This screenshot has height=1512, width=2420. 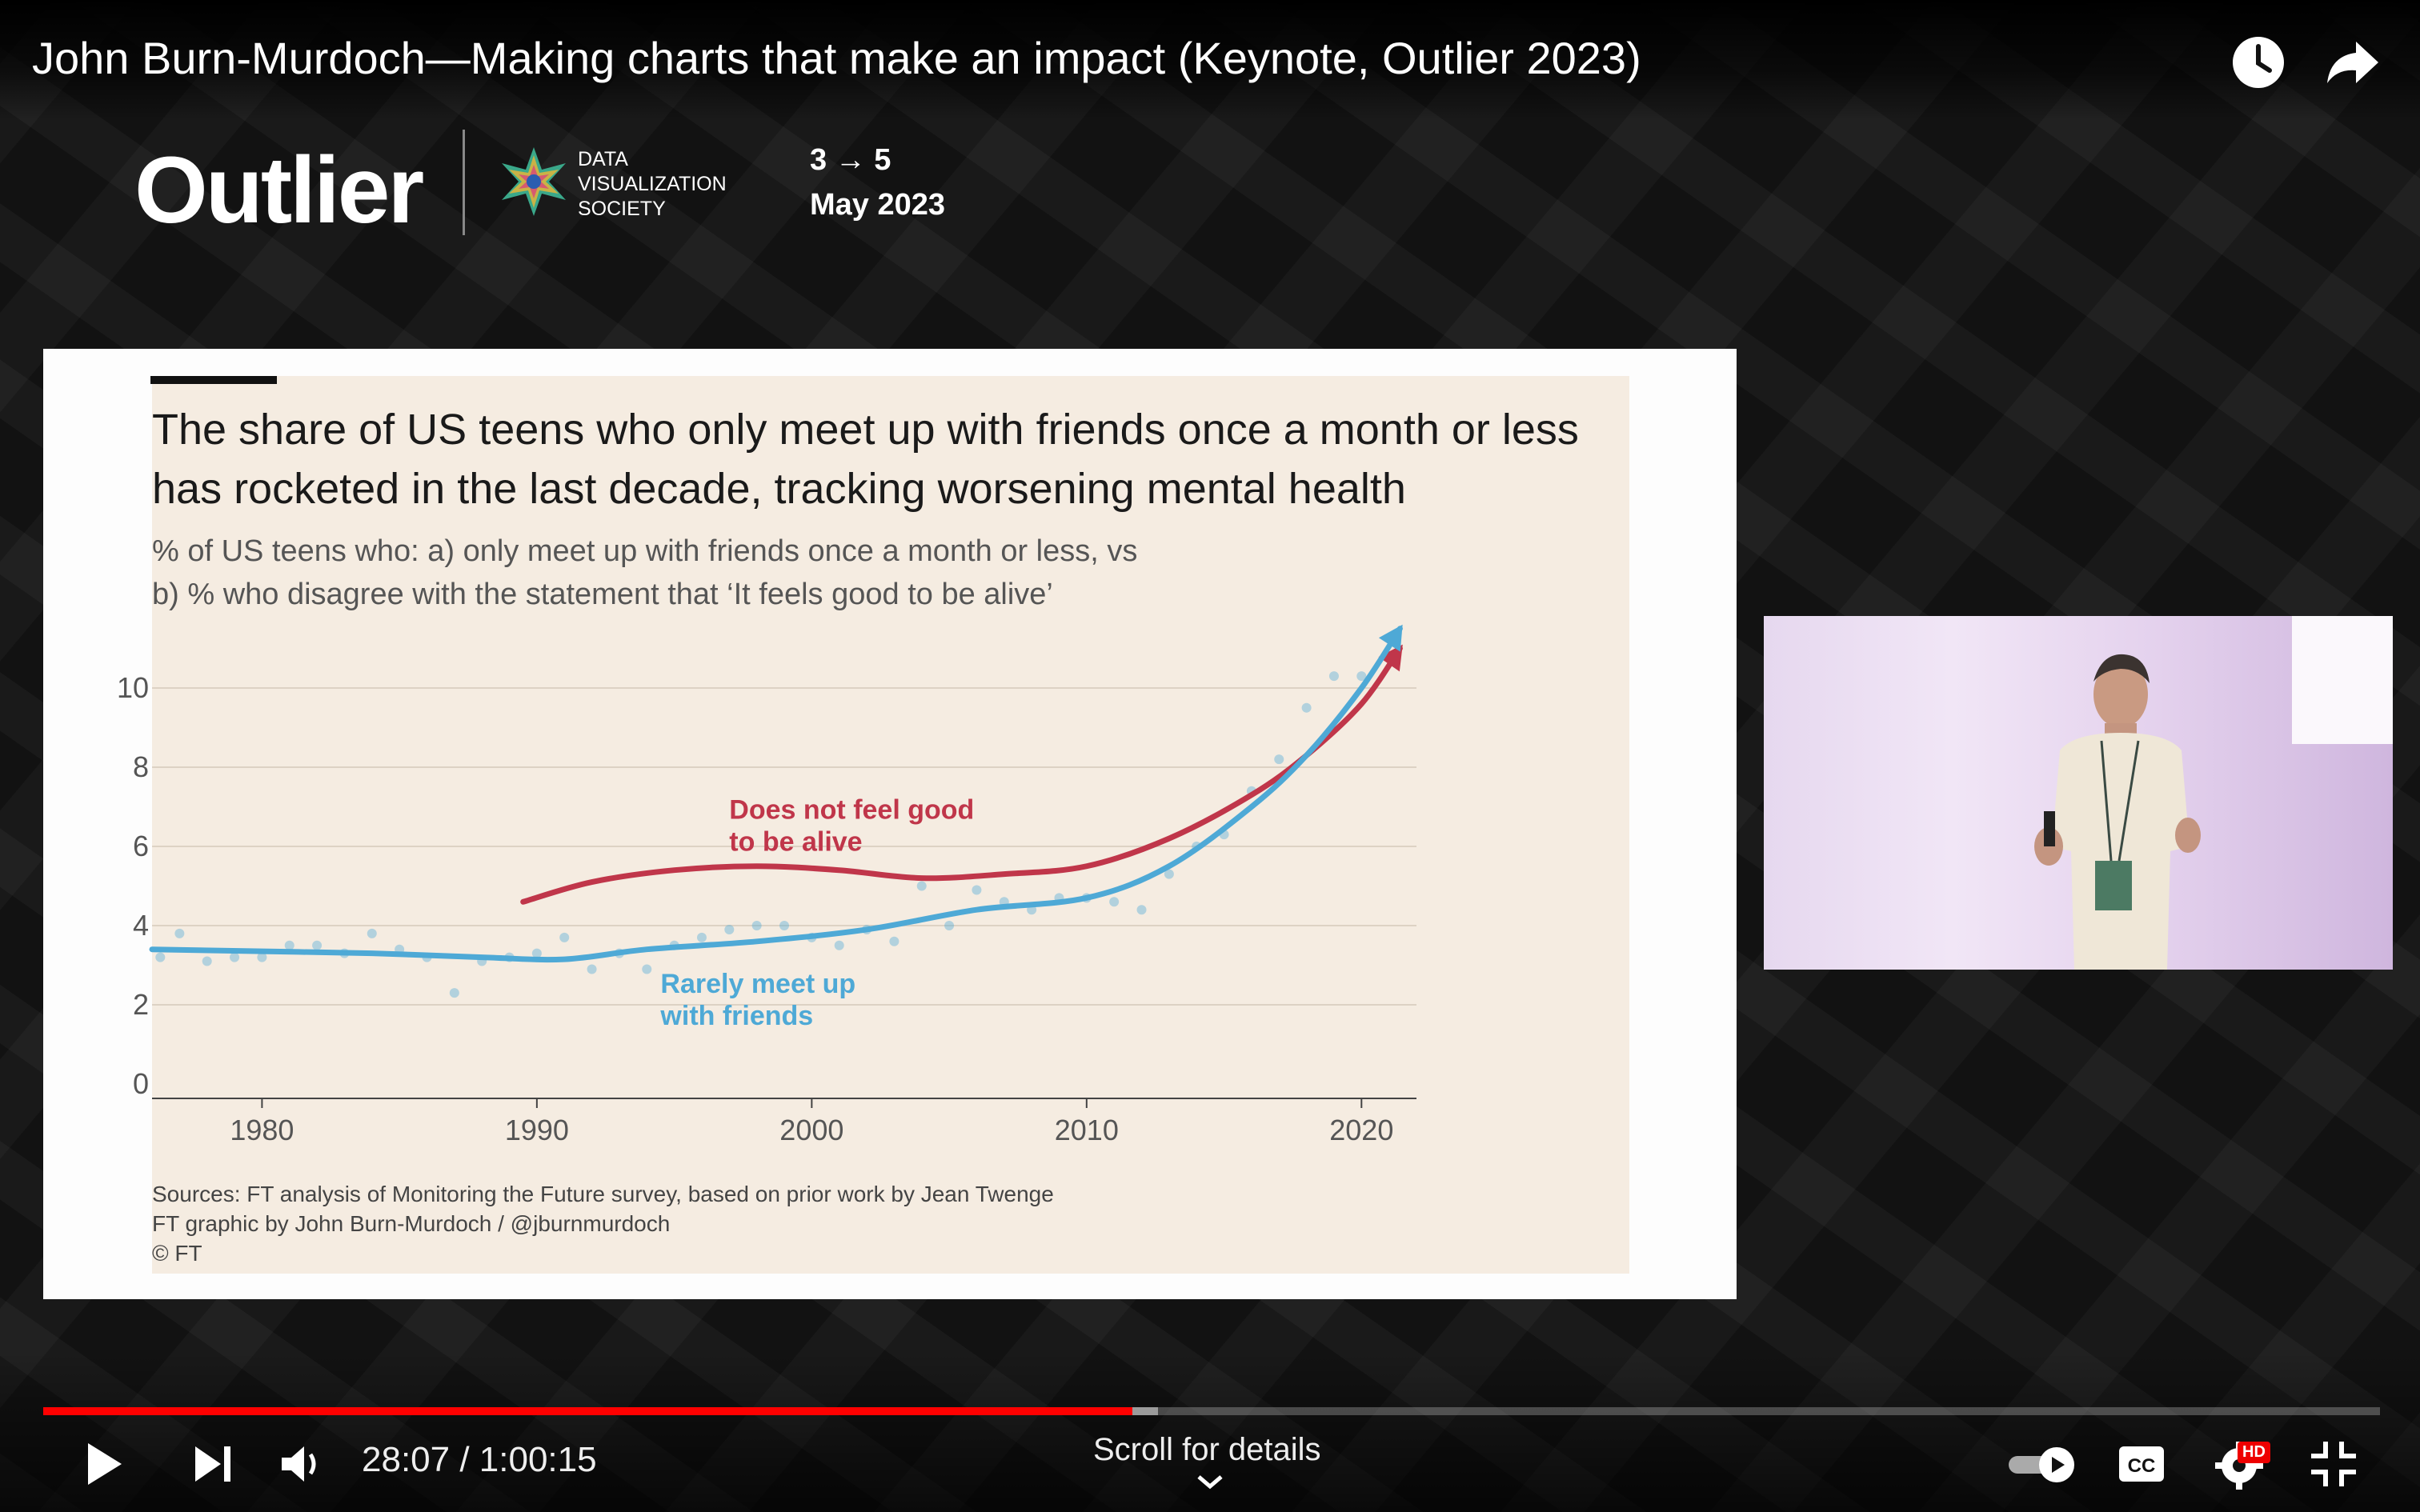 What do you see at coordinates (538, 1459) in the screenshot?
I see `time-total: 1:00:15` at bounding box center [538, 1459].